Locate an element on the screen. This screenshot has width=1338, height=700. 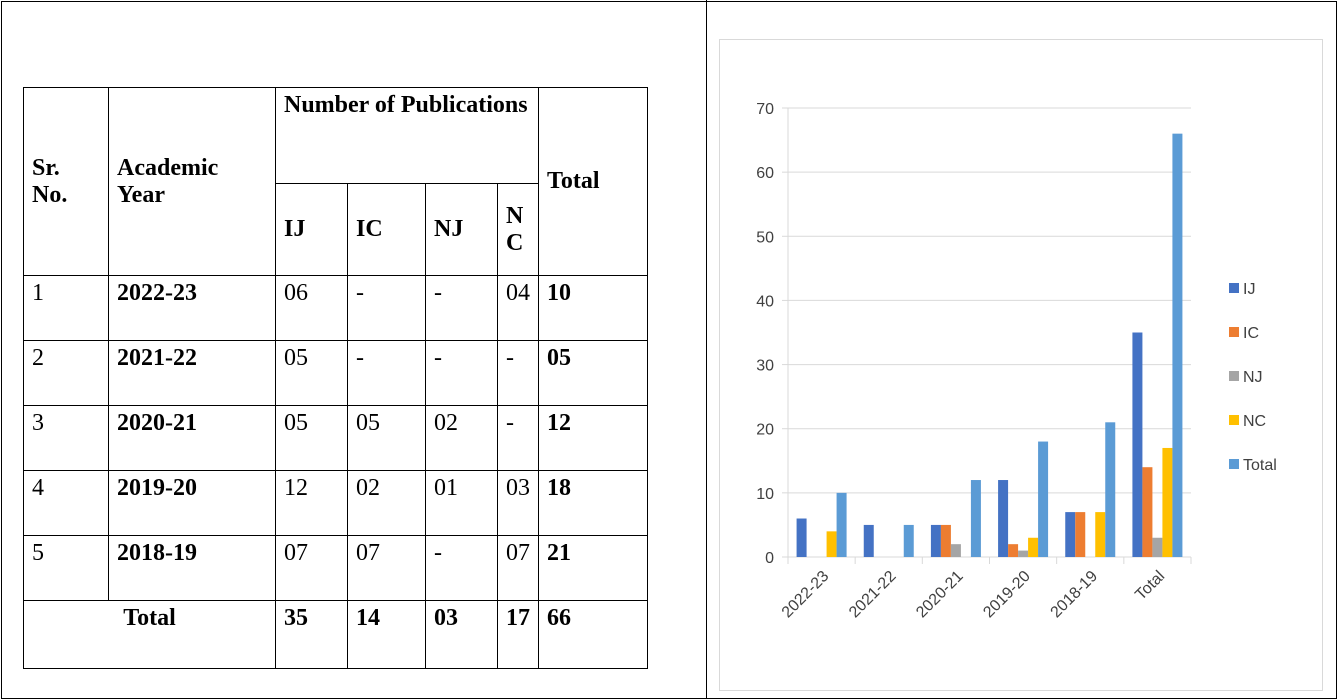
table-row: 4 2019-20 12 02 01 03 18 is located at coordinates (336, 503).